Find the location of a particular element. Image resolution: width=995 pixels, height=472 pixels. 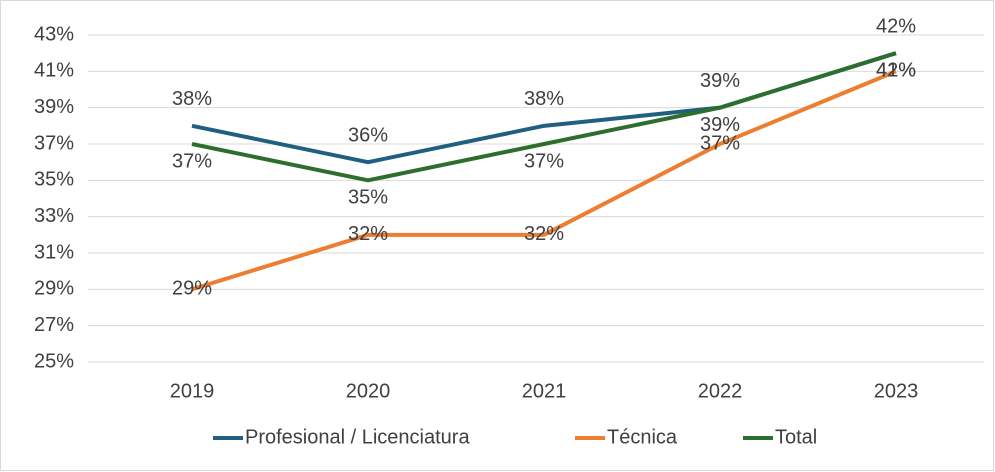

legend-label: Total is located at coordinates (796, 437).